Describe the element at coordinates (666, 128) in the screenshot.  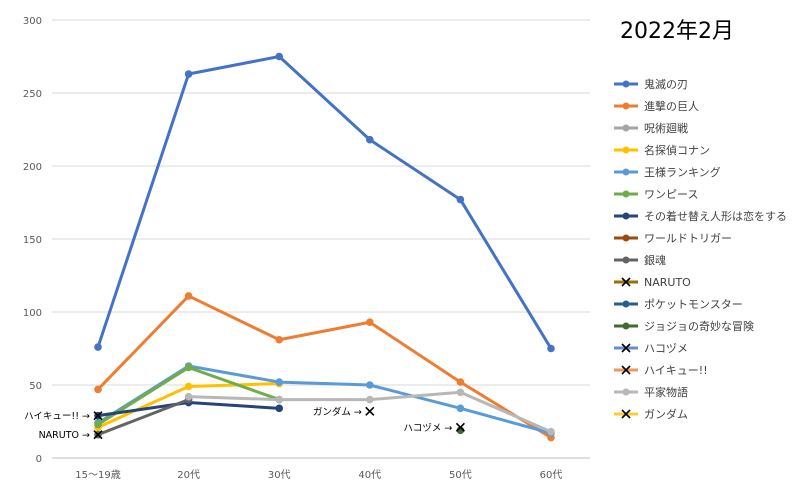
I see `legend-label: 呪術廻戦` at that location.